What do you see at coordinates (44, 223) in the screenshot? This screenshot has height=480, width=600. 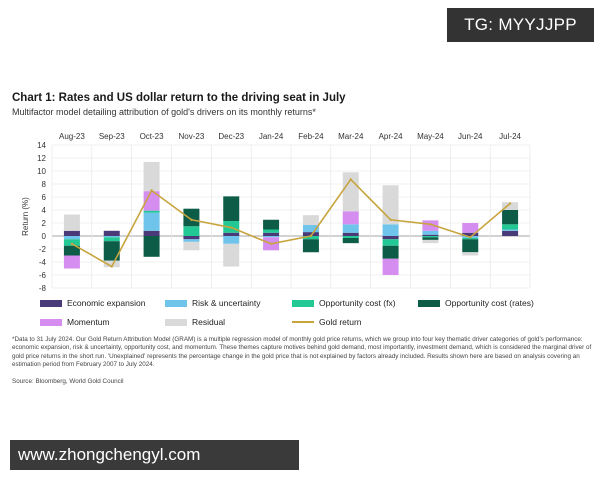 I see `y-tick-label: 2` at bounding box center [44, 223].